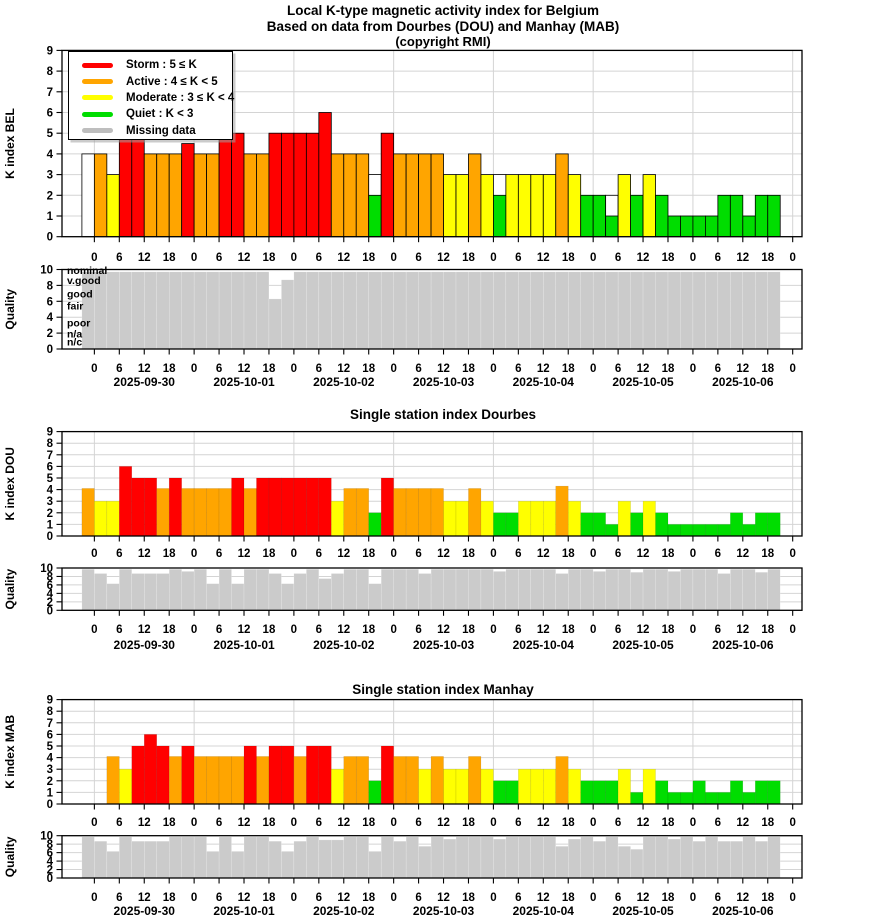 Image resolution: width=880 pixels, height=924 pixels. I want to click on svg-text: fair, so click(75, 307).